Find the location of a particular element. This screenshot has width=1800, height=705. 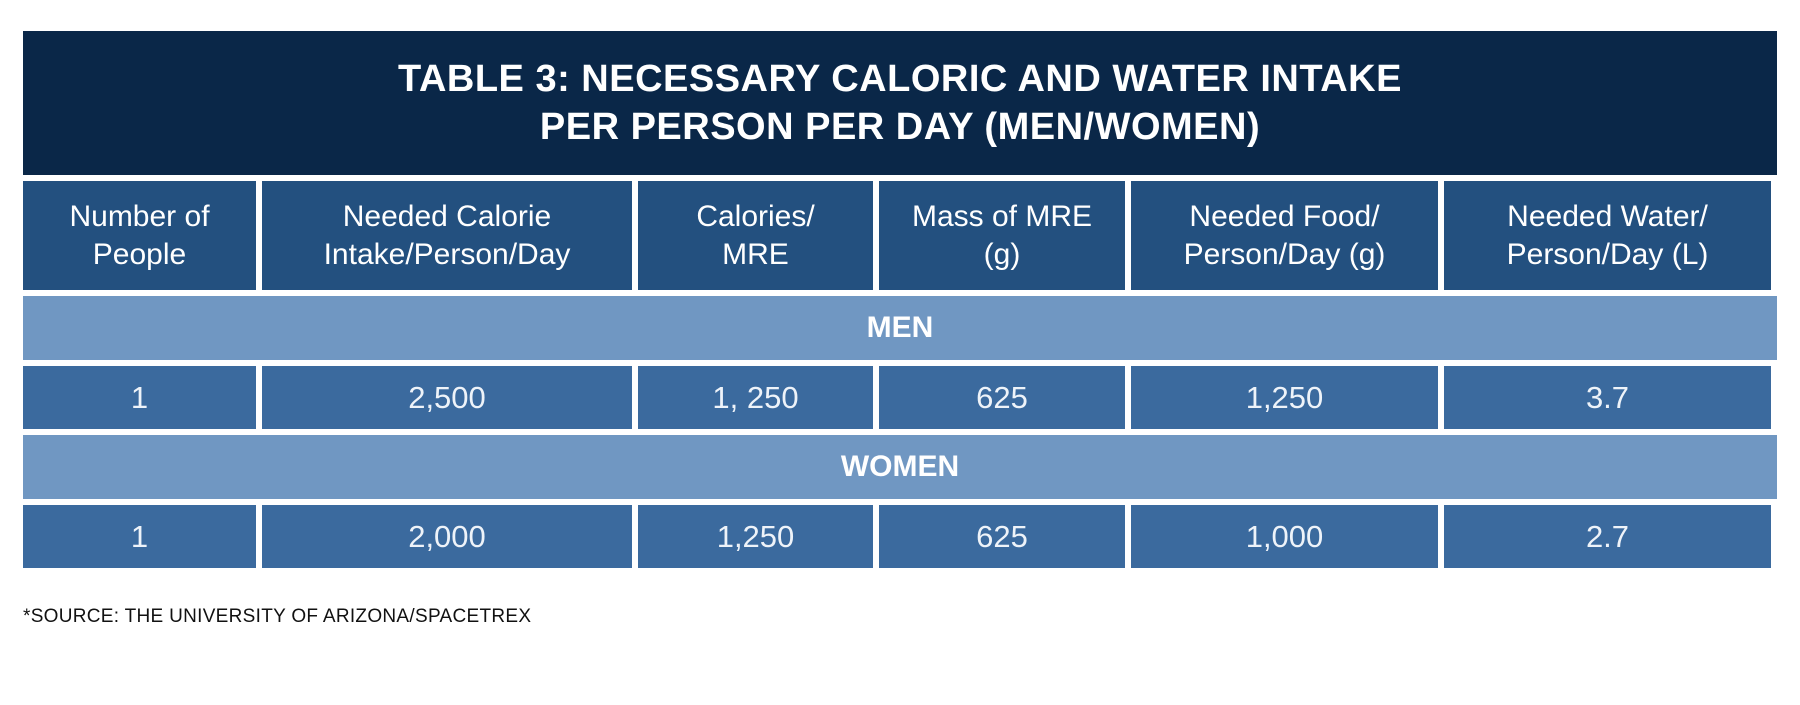

table-row: 1 2,500 1, 250 625 1,250 3.7 is located at coordinates (900, 397).